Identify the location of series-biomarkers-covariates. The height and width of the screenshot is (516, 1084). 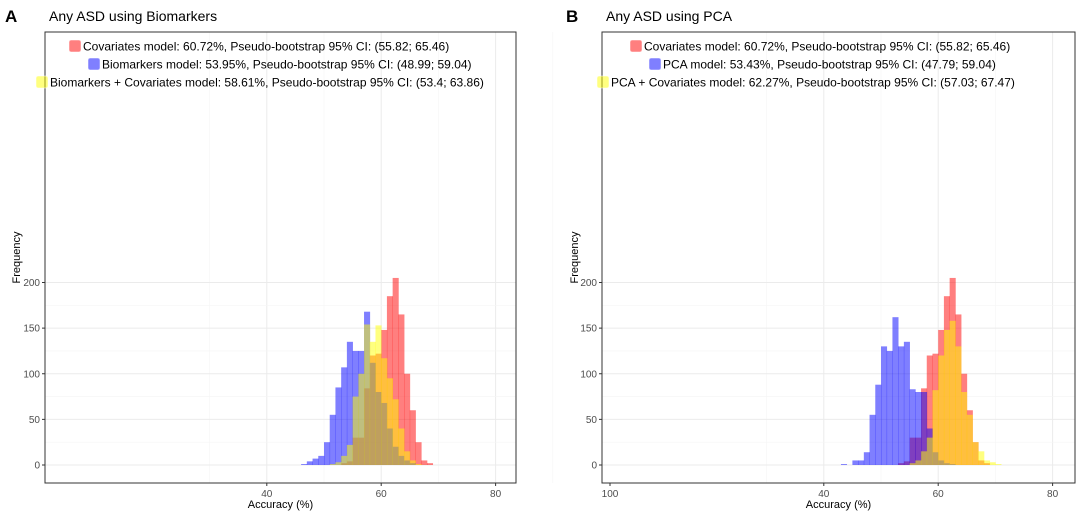
(375, 395).